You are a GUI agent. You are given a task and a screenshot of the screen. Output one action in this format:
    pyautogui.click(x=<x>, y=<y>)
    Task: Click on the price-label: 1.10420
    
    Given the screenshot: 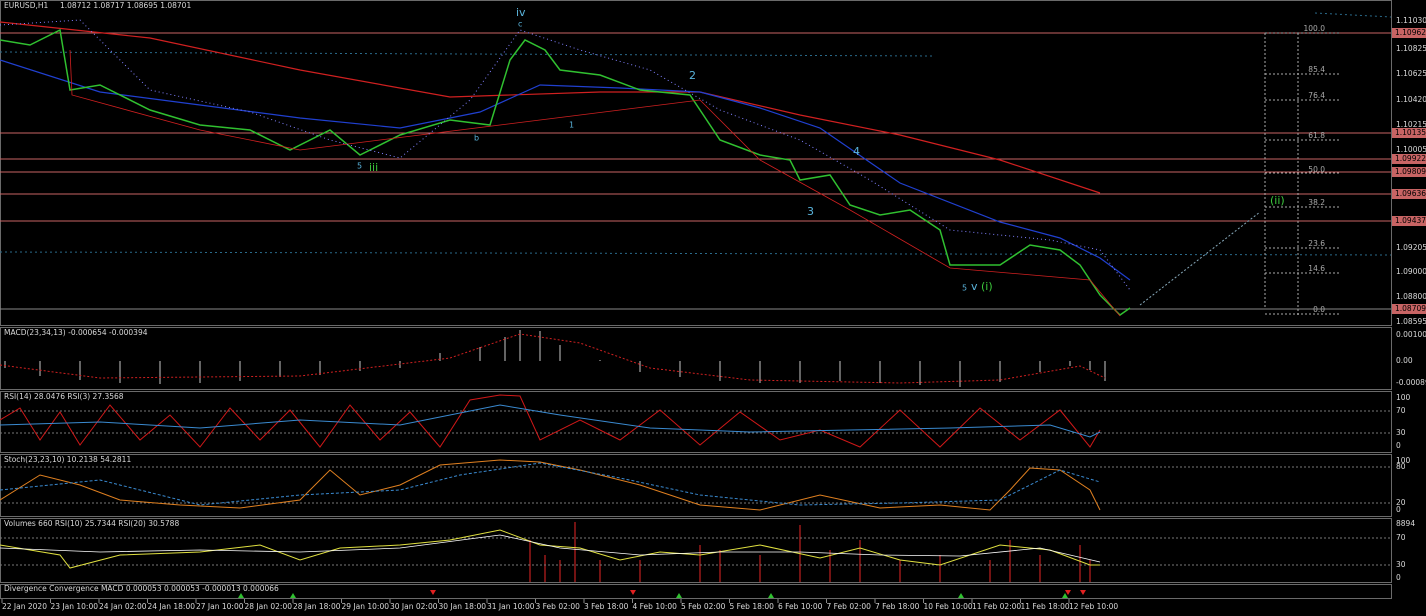 What is the action you would take?
    pyautogui.click(x=1411, y=99)
    